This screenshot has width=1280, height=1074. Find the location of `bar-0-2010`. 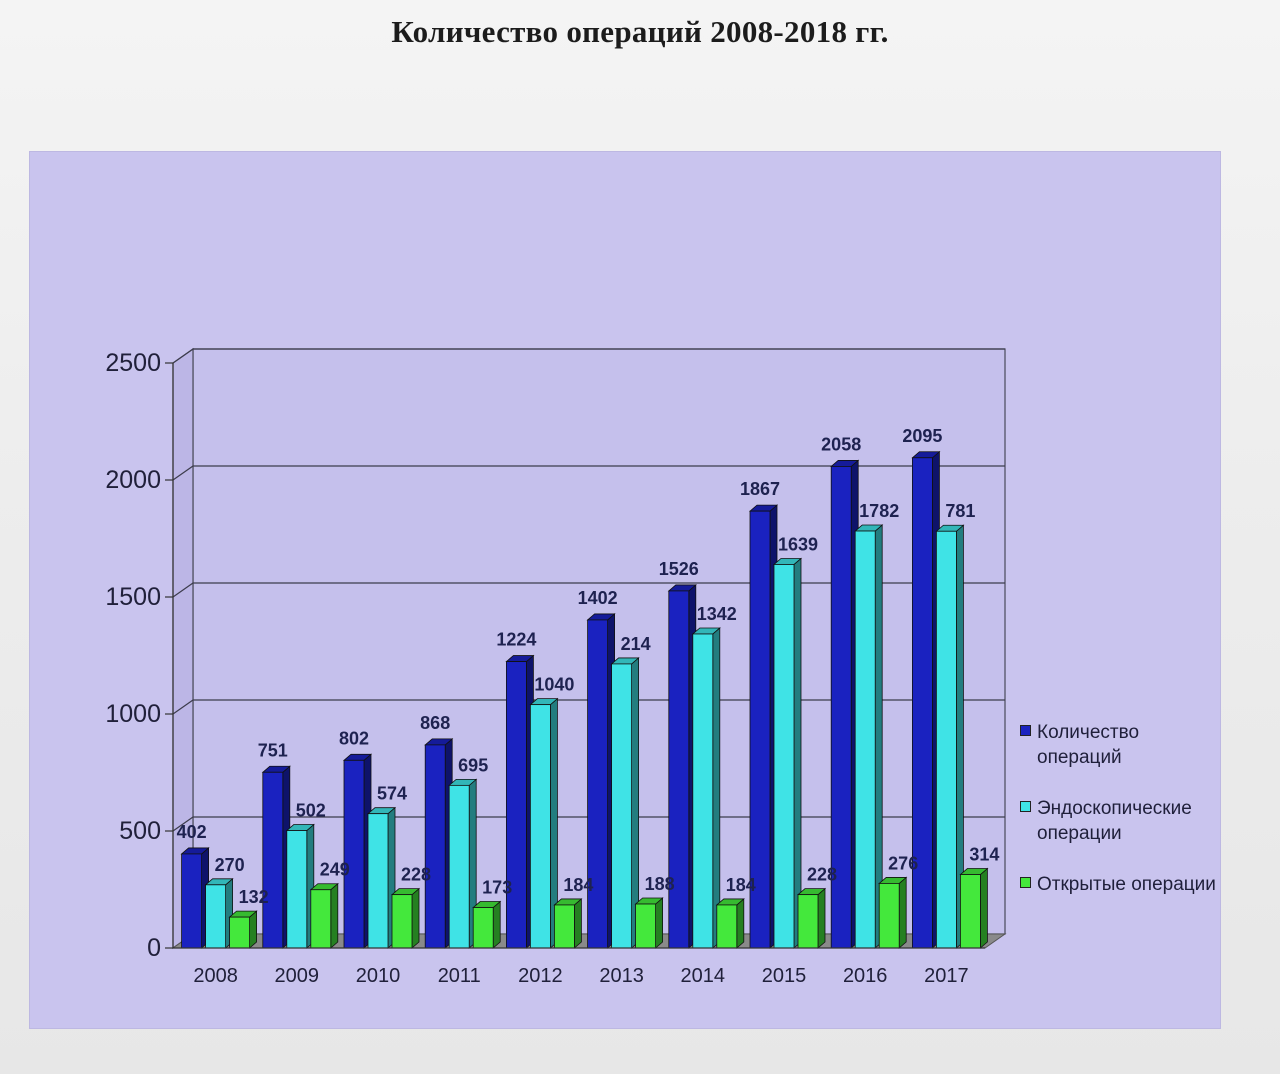

bar-0-2010 is located at coordinates (357, 851).